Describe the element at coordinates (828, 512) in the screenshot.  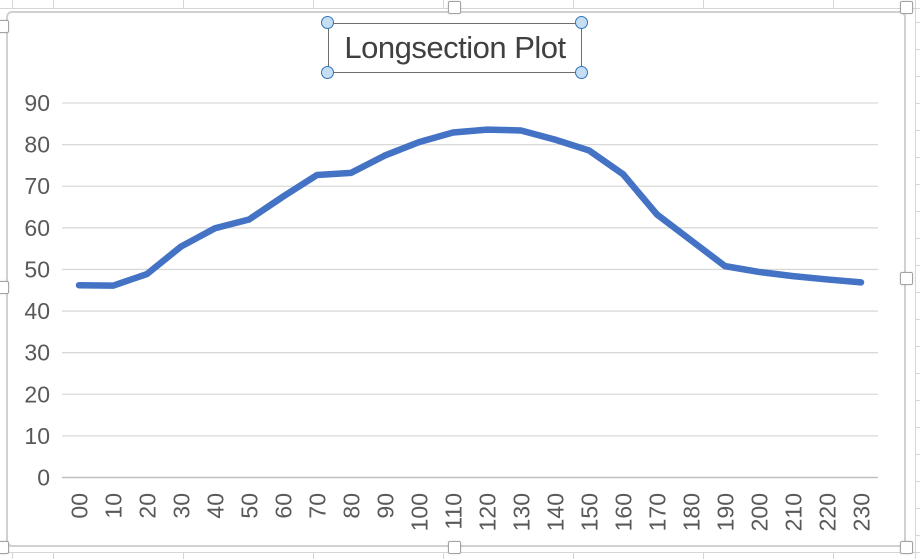
I see `x-axis-tick-label: 220` at that location.